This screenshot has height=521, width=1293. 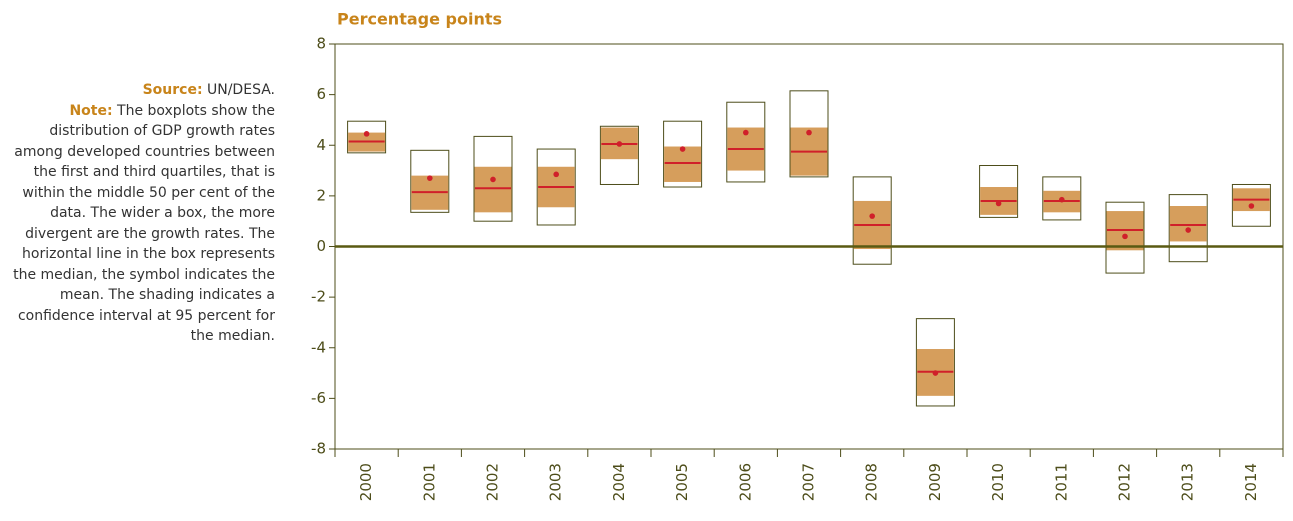 What do you see at coordinates (1251, 482) in the screenshot?
I see `x-tick-label: 2014` at bounding box center [1251, 482].